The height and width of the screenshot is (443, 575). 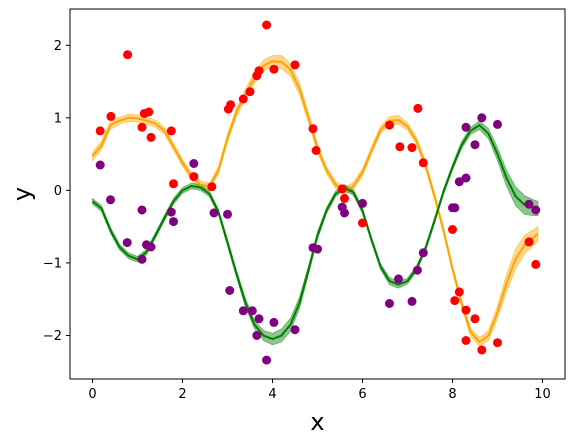 What do you see at coordinates (317, 422) in the screenshot?
I see `x-axis-label: x` at bounding box center [317, 422].